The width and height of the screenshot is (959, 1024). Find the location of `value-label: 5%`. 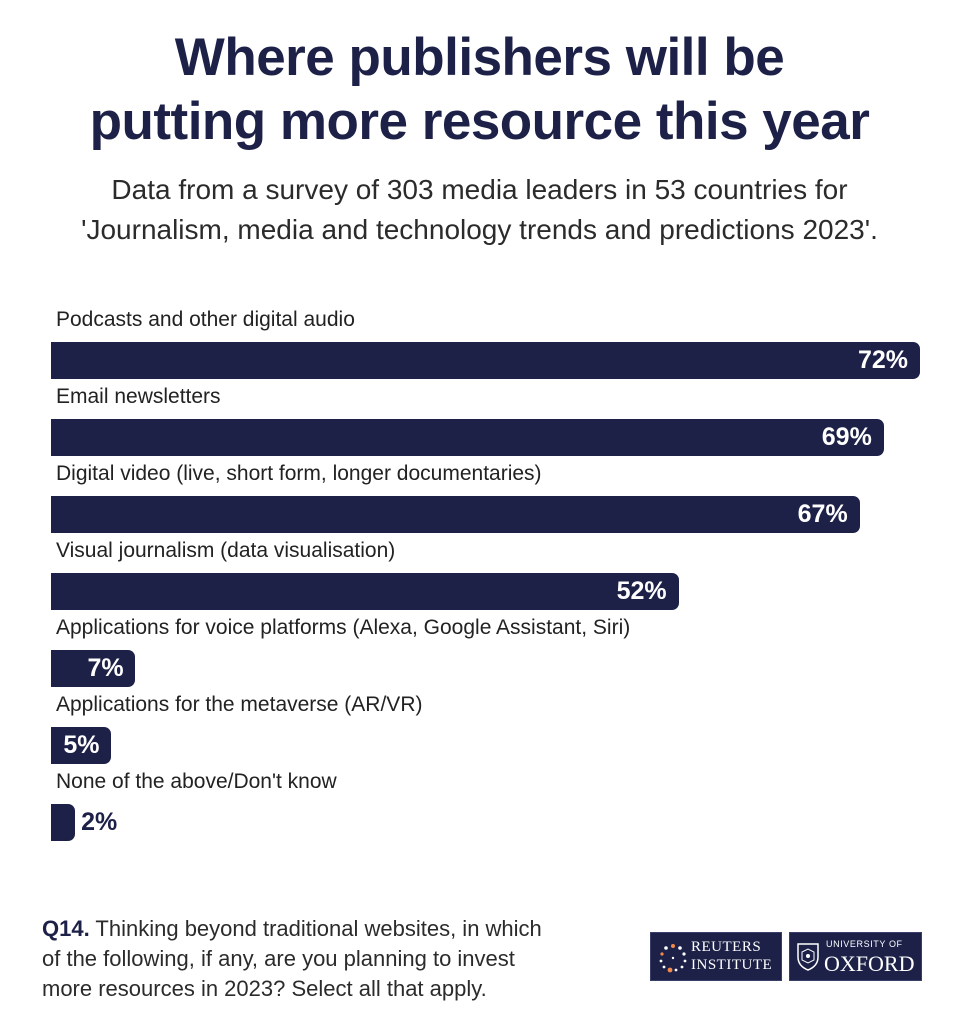

value-label: 5% is located at coordinates (81, 745).